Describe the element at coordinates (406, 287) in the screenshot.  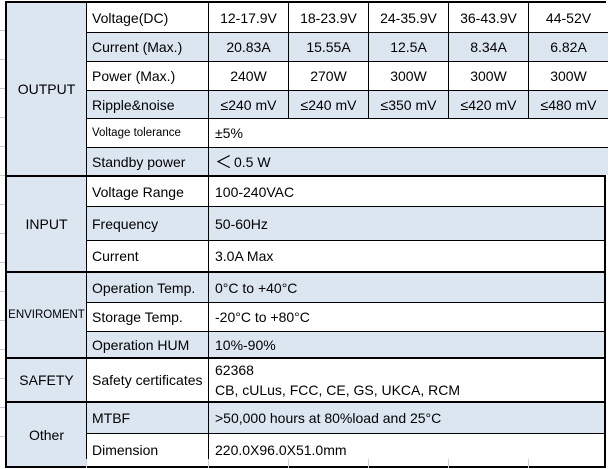
I see `value-cell-merged: 0°C to +40°C` at that location.